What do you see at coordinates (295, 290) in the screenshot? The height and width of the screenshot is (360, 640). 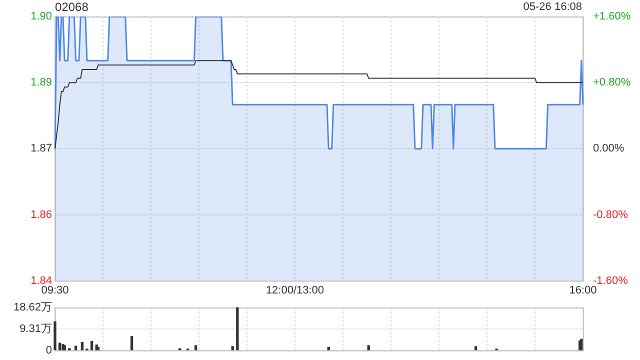 I see `x-tick-label: 12:00/13:00` at bounding box center [295, 290].